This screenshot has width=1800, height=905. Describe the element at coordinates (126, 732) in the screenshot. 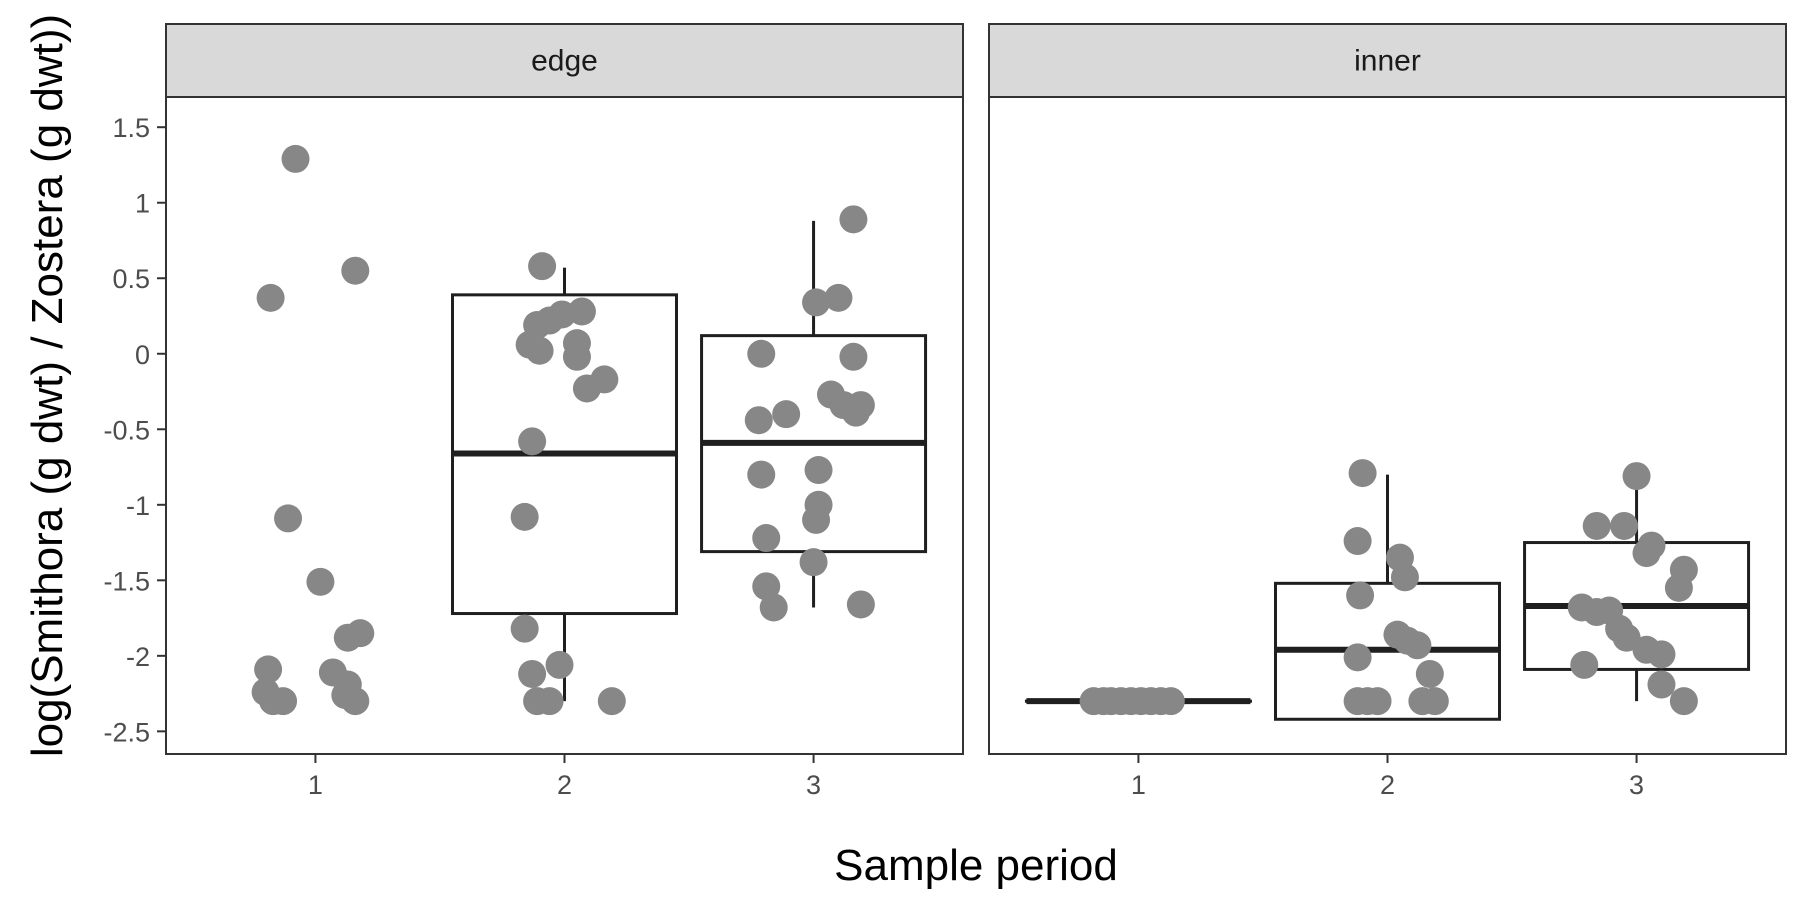

I see `y-tick-label: -2.5` at that location.